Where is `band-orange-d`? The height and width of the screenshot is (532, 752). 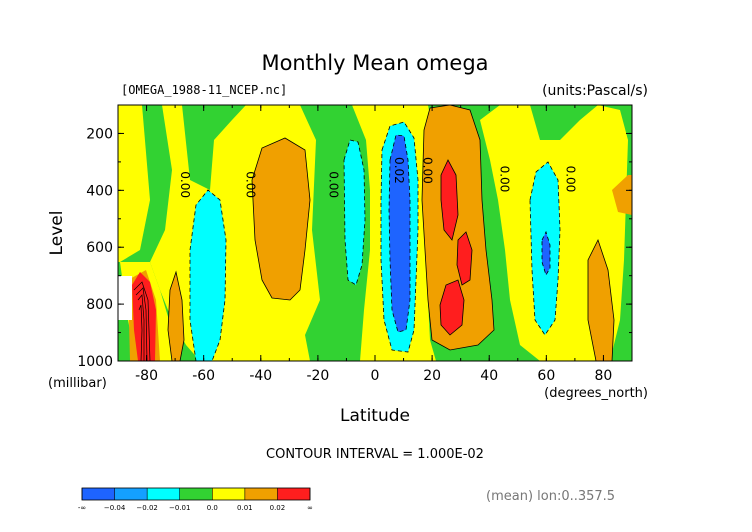 band-orange-d is located at coordinates (176, 316).